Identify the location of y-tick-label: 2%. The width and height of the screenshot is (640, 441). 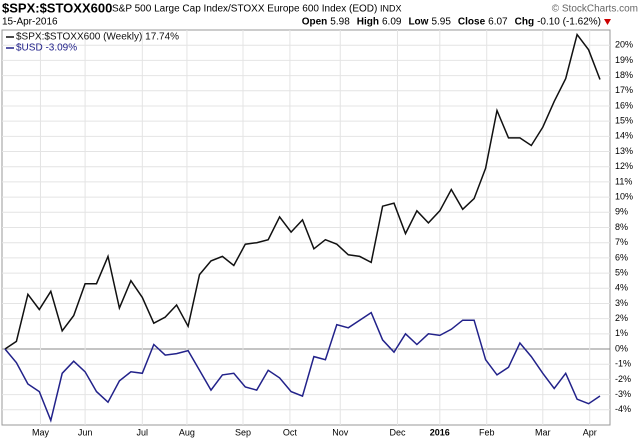
(621, 318).